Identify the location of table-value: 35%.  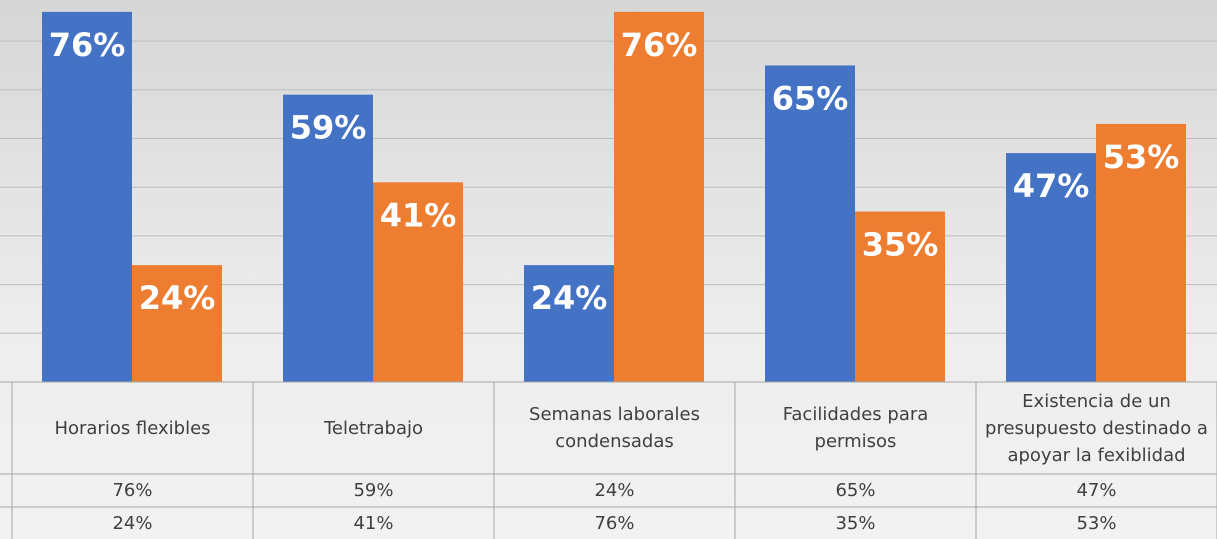
(855, 523).